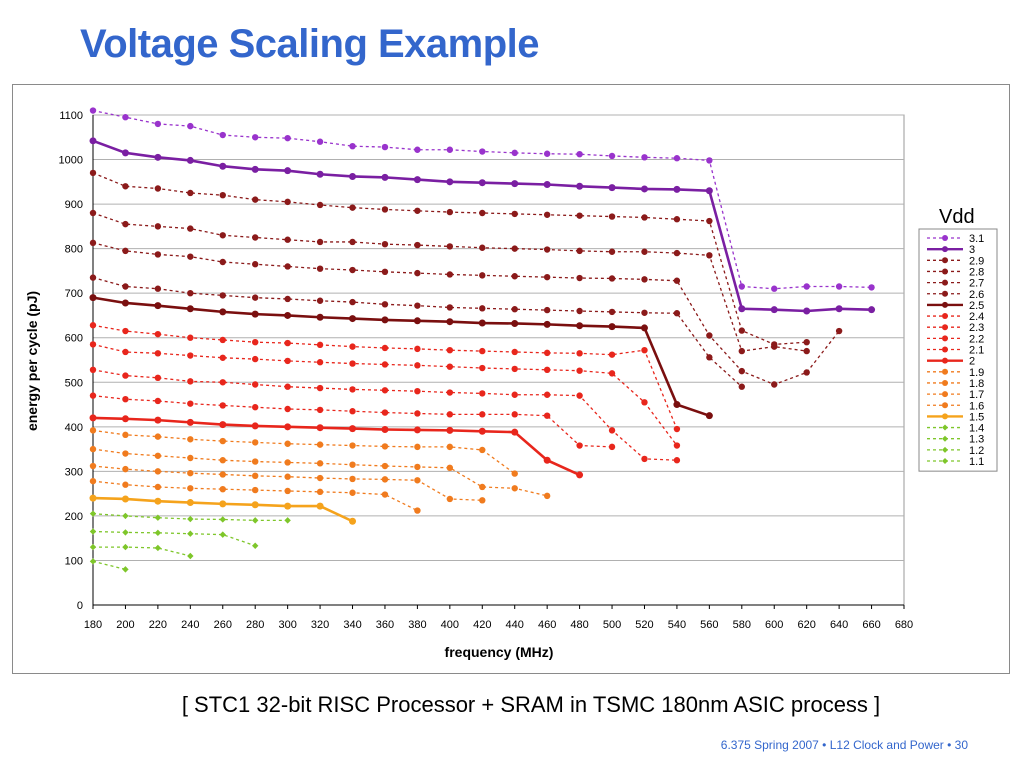  I want to click on legend-label: 2.5, so click(976, 306).